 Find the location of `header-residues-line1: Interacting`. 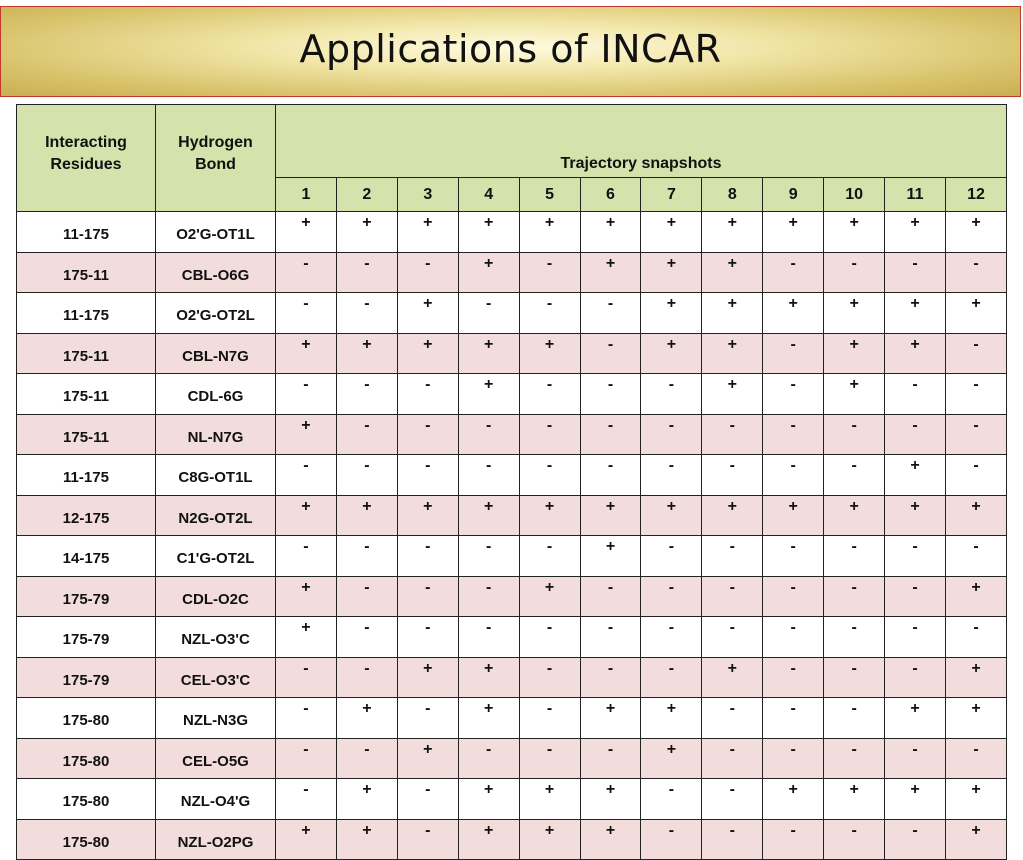

header-residues-line1: Interacting is located at coordinates (86, 142).